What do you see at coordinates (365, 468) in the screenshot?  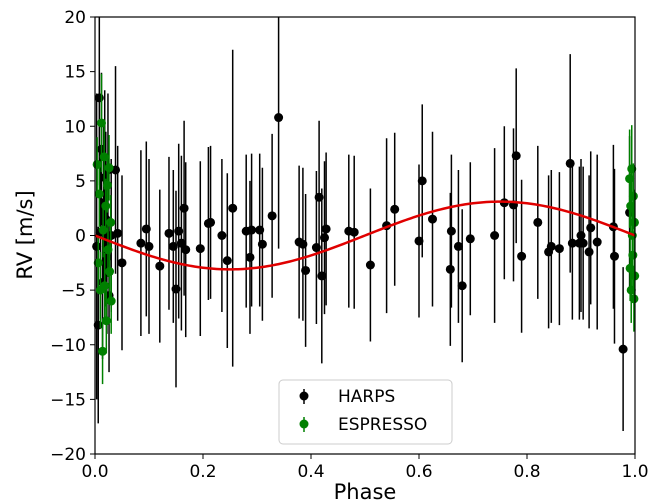 I see `x-axis: 0.0 0.2 0.4 0.6 0.8 1.0` at bounding box center [365, 468].